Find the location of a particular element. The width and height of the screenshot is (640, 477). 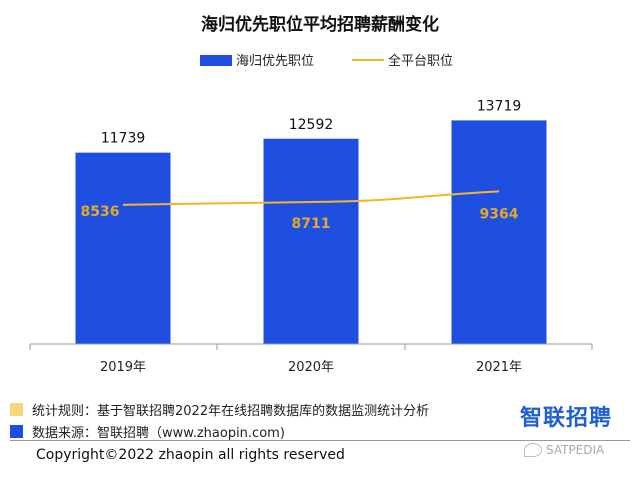

x-tick-label: 2019年 is located at coordinates (123, 367).